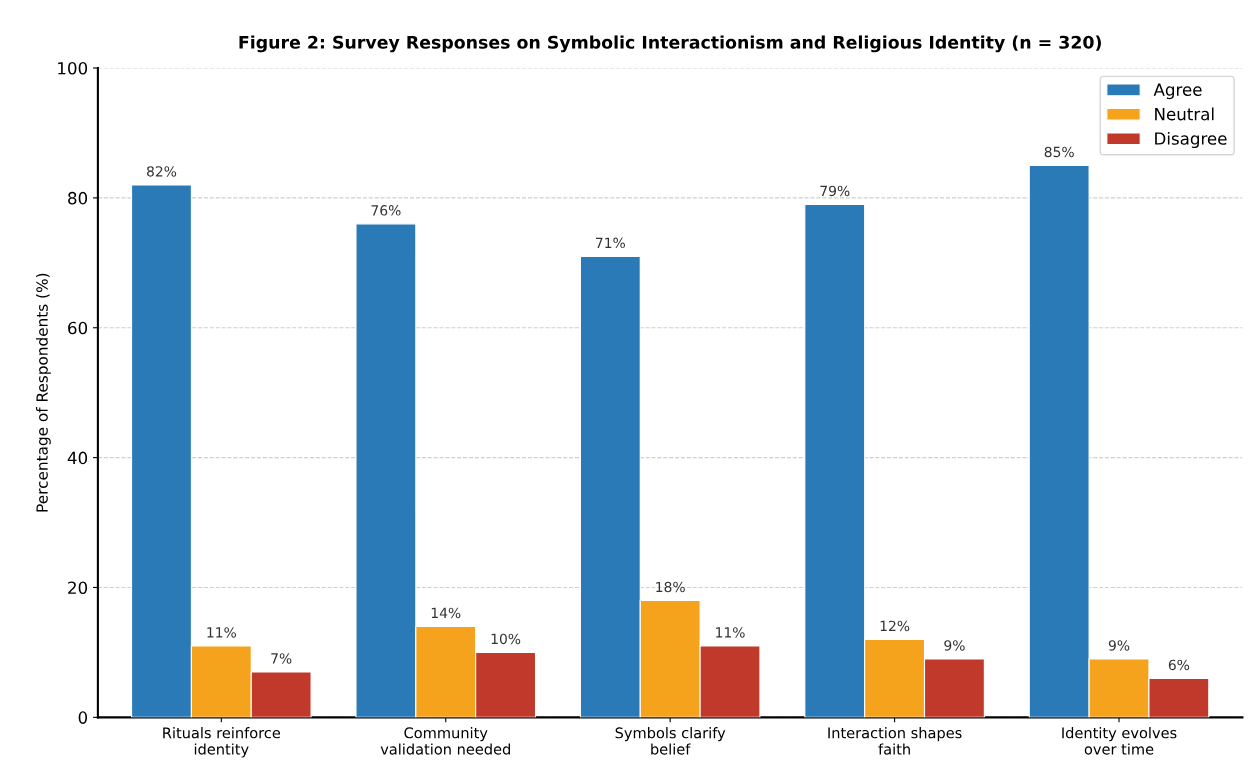 The height and width of the screenshot is (773, 1255). What do you see at coordinates (78, 588) in the screenshot?
I see `y-tick-label: 20` at bounding box center [78, 588].